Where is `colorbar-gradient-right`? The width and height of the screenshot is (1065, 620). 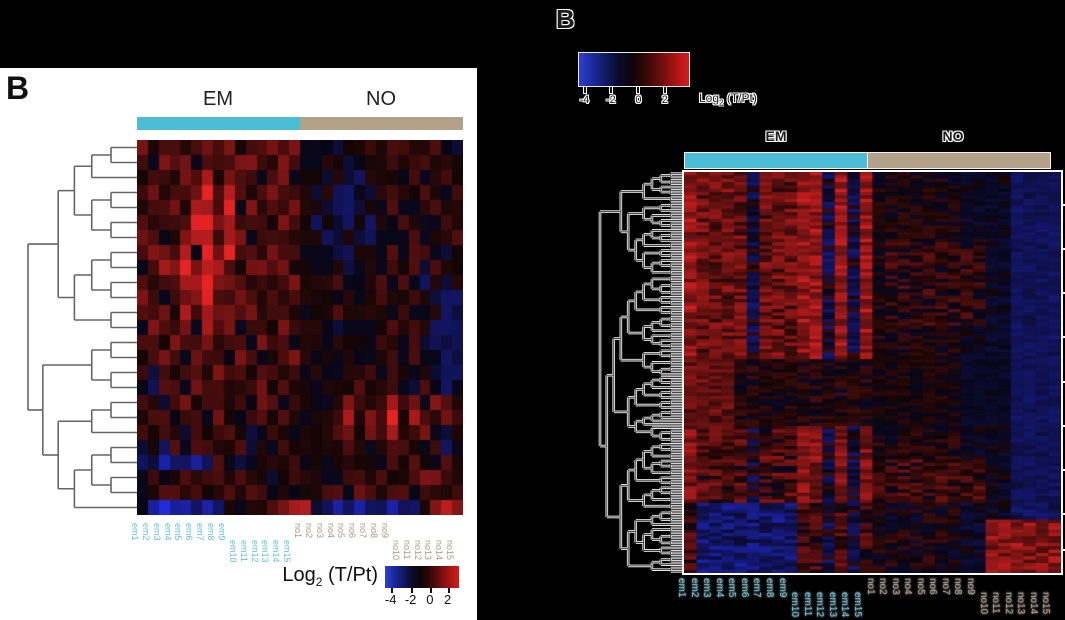 colorbar-gradient-right is located at coordinates (634, 69).